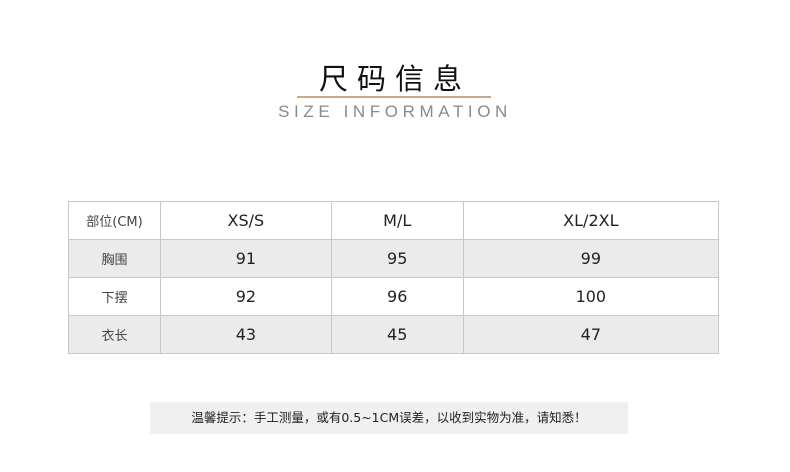 Image resolution: width=790 pixels, height=472 pixels. I want to click on table-row: 衣长 43 45 47, so click(394, 334).